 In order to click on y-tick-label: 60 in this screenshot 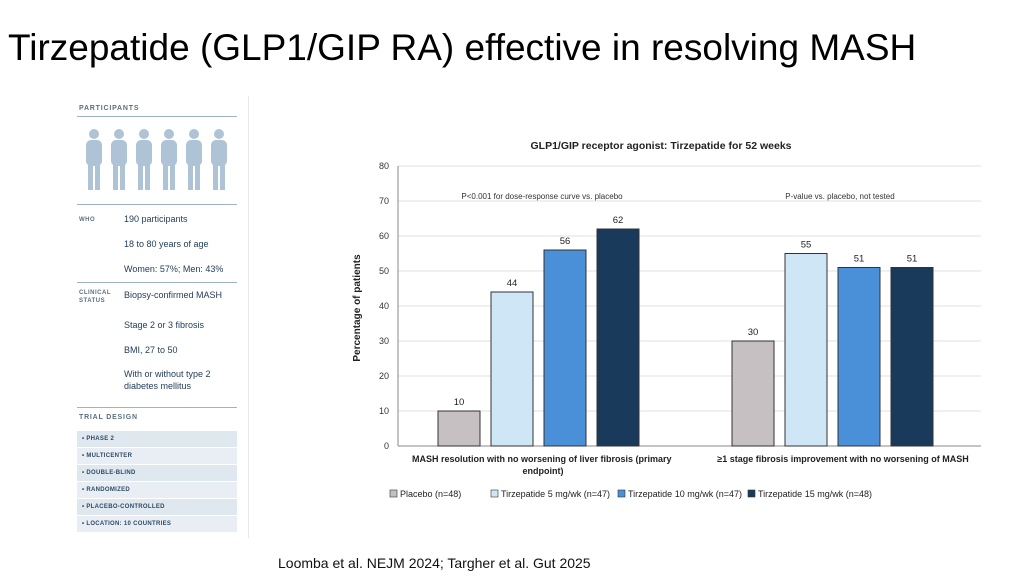, I will do `click(384, 236)`.